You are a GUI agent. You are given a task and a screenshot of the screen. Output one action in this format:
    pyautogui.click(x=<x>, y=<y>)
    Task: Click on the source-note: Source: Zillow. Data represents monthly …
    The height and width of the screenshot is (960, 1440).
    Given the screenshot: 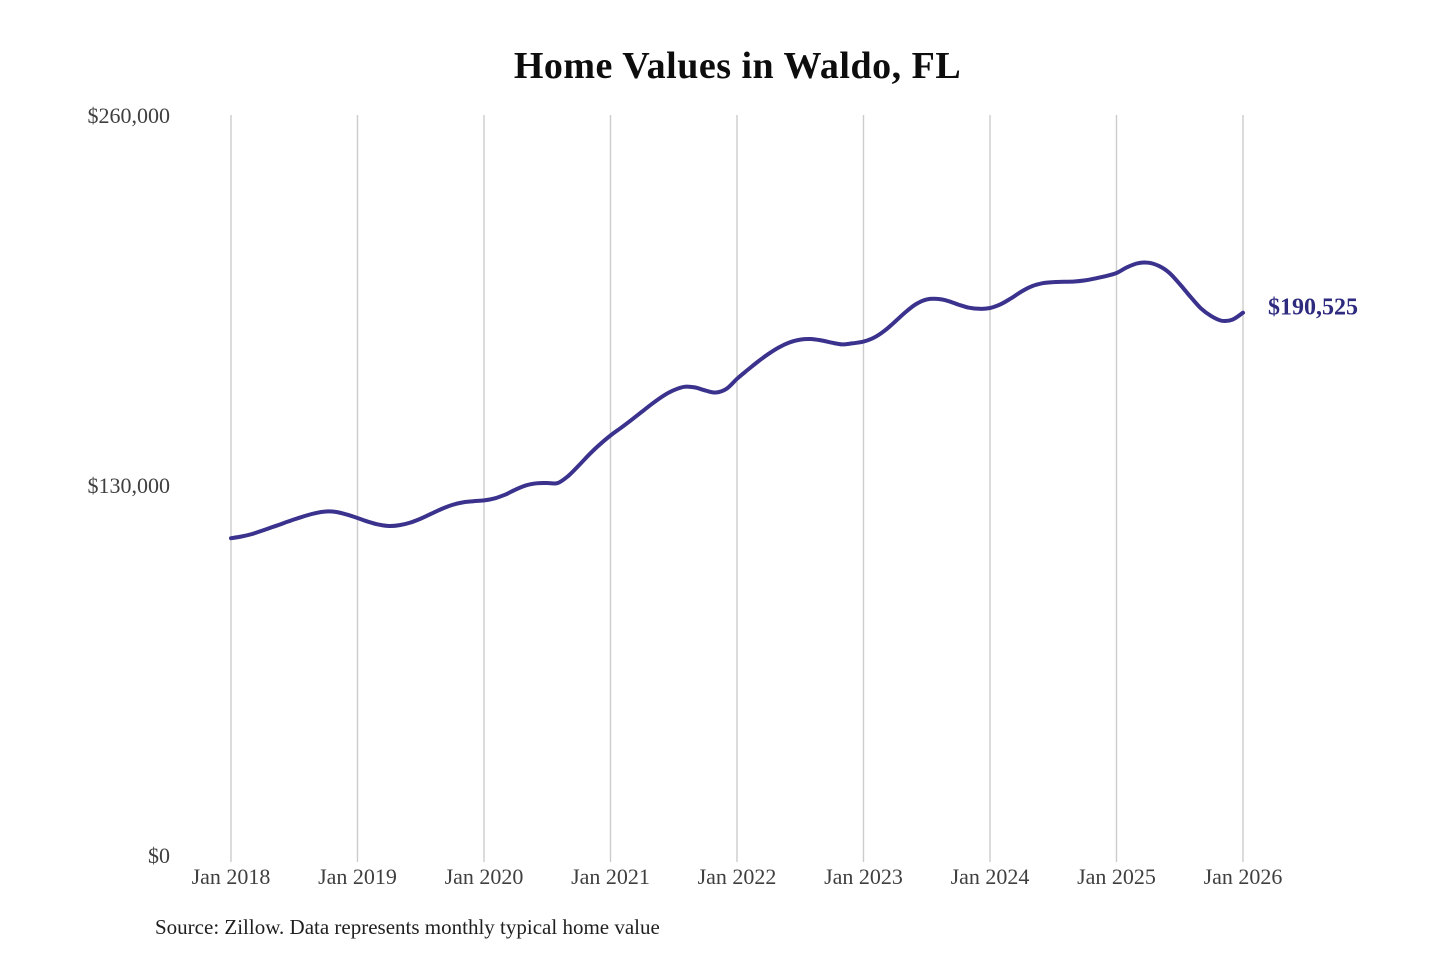 What is the action you would take?
    pyautogui.click(x=407, y=927)
    